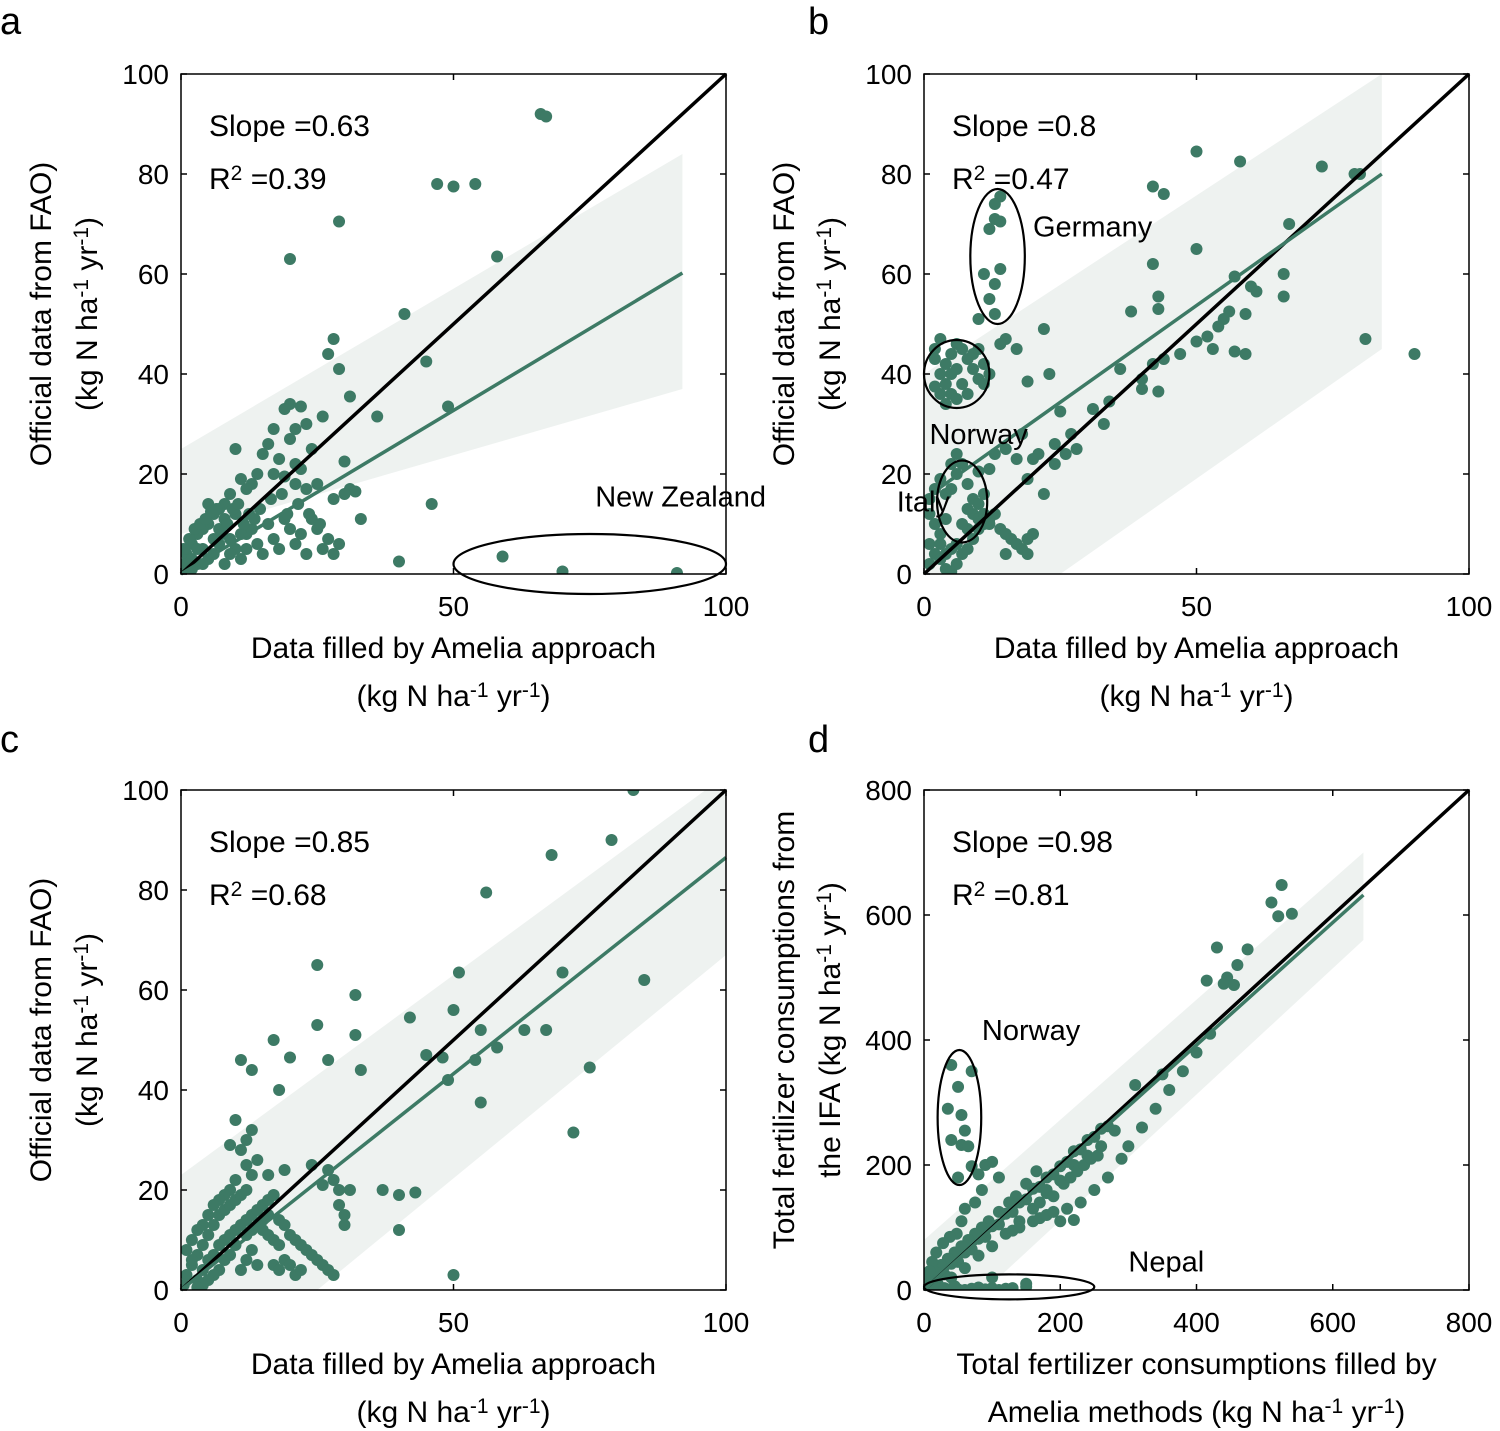 The width and height of the screenshot is (1500, 1431). Describe the element at coordinates (896, 474) in the screenshot. I see `y-tick-label: 20` at that location.